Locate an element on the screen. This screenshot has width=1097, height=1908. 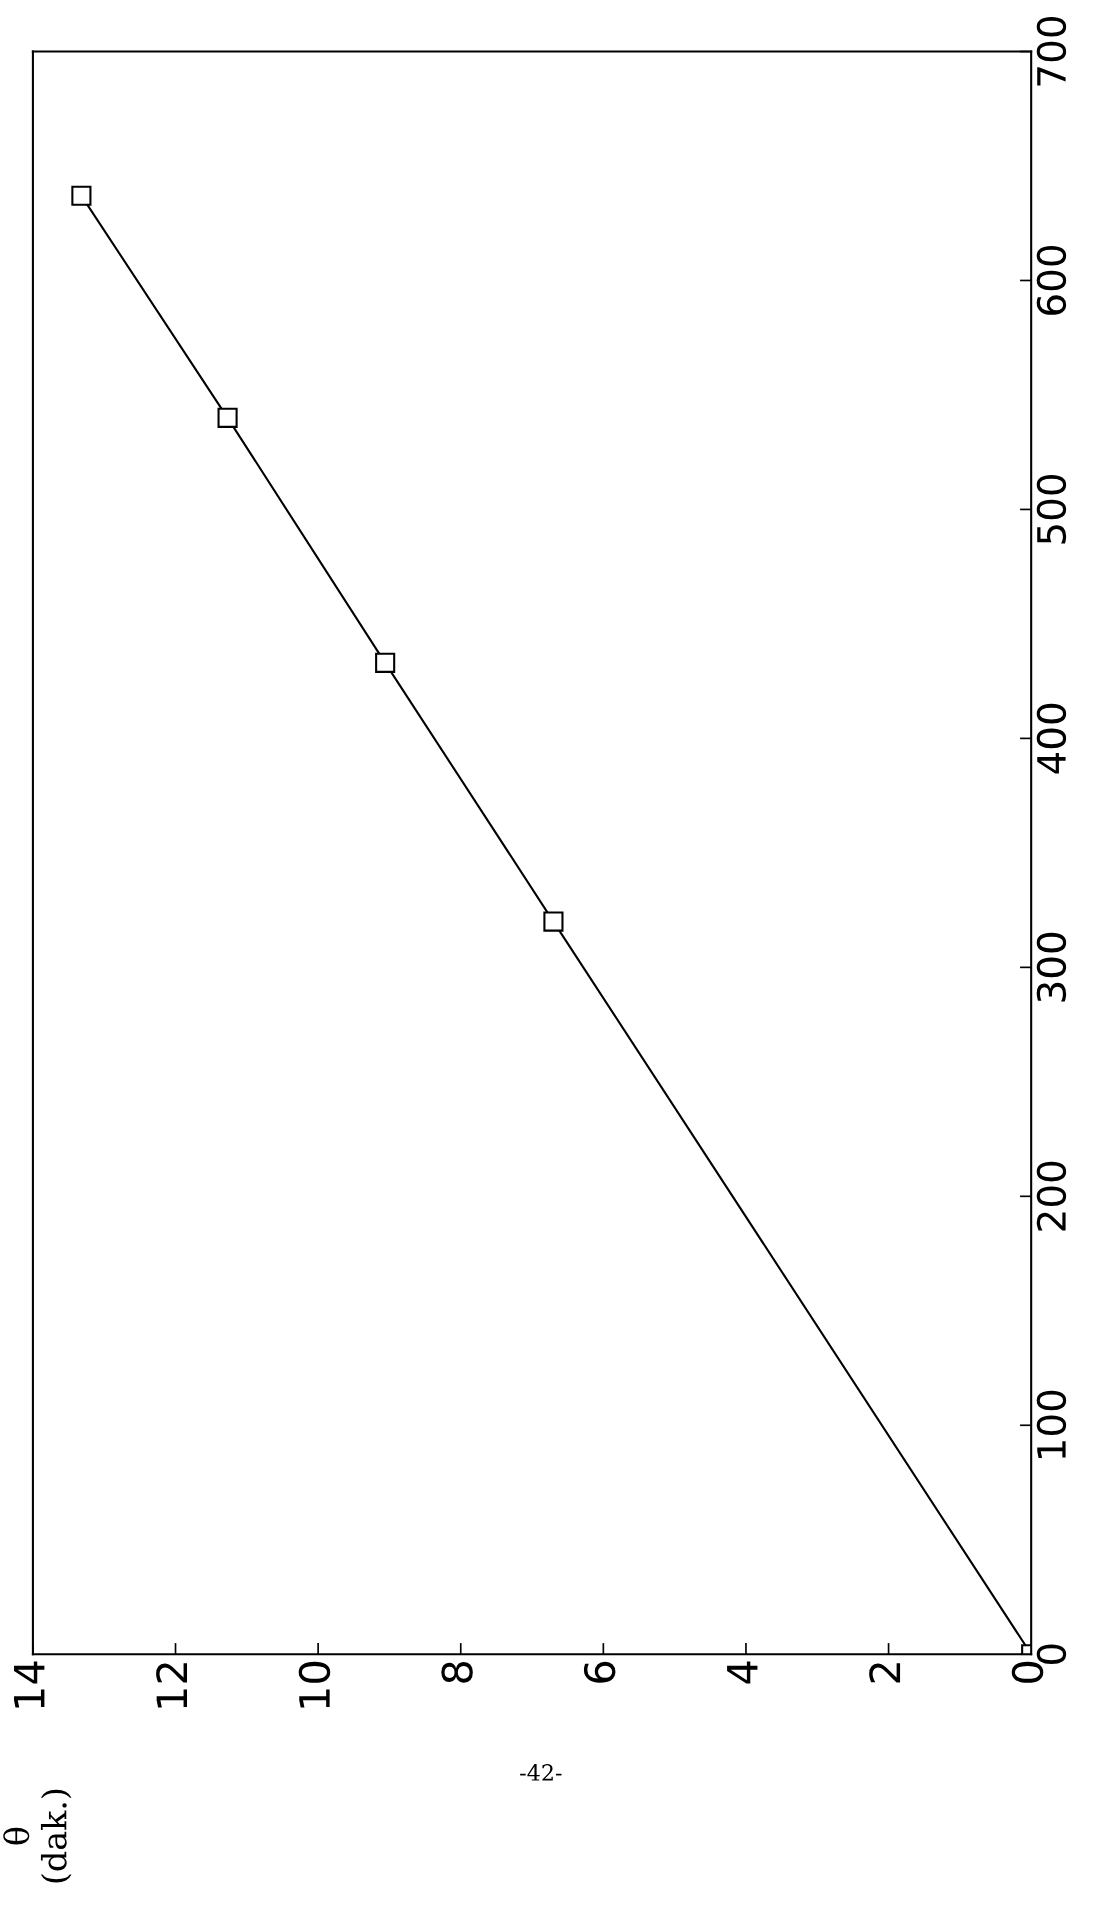
y-tick-label: 700 is located at coordinates (1051, 51).